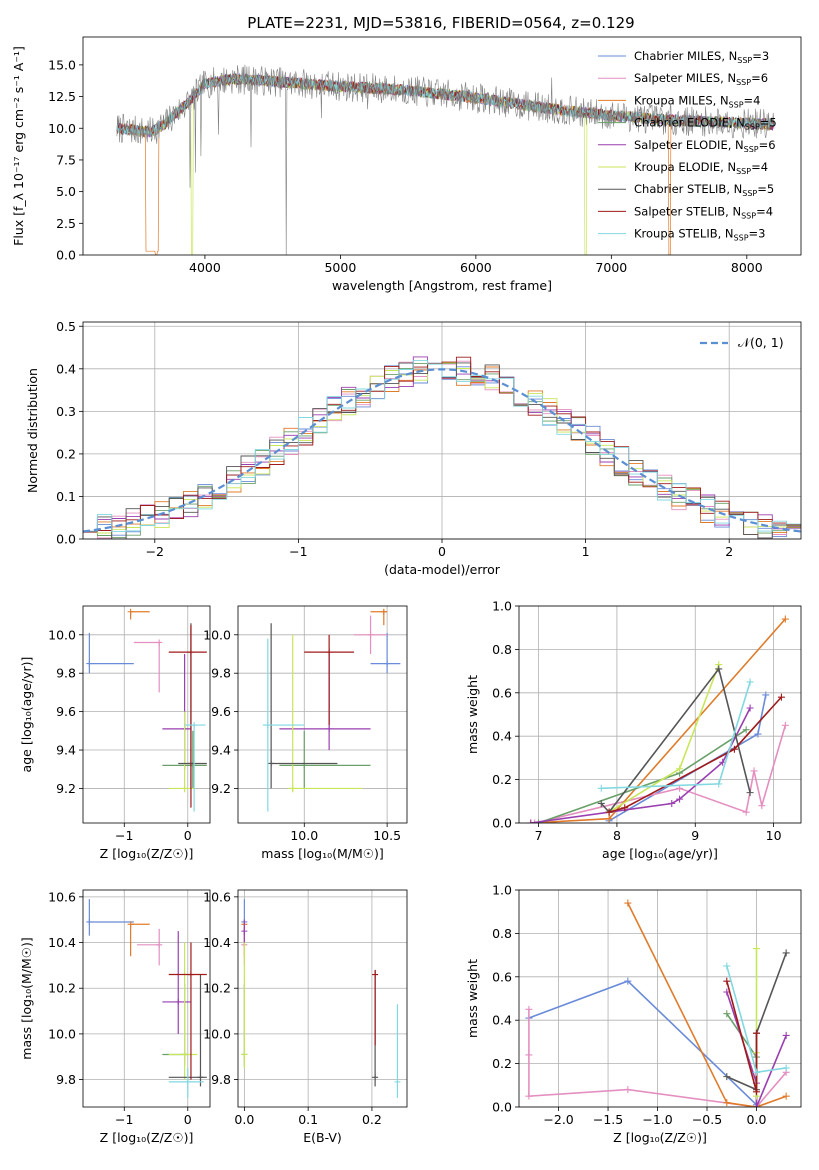  What do you see at coordinates (695, 754) in the screenshot?
I see `mass-weight-line` at bounding box center [695, 754].